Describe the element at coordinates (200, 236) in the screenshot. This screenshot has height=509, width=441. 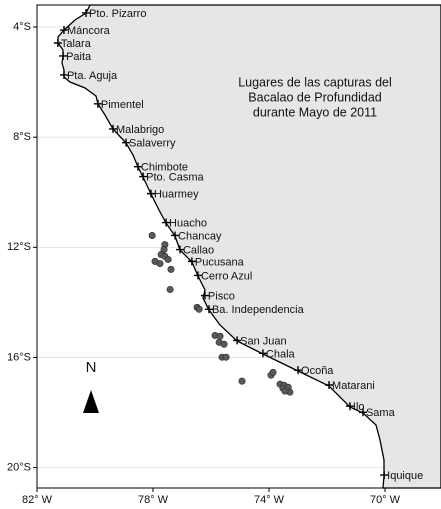
I see `port-label: Chancay` at that location.